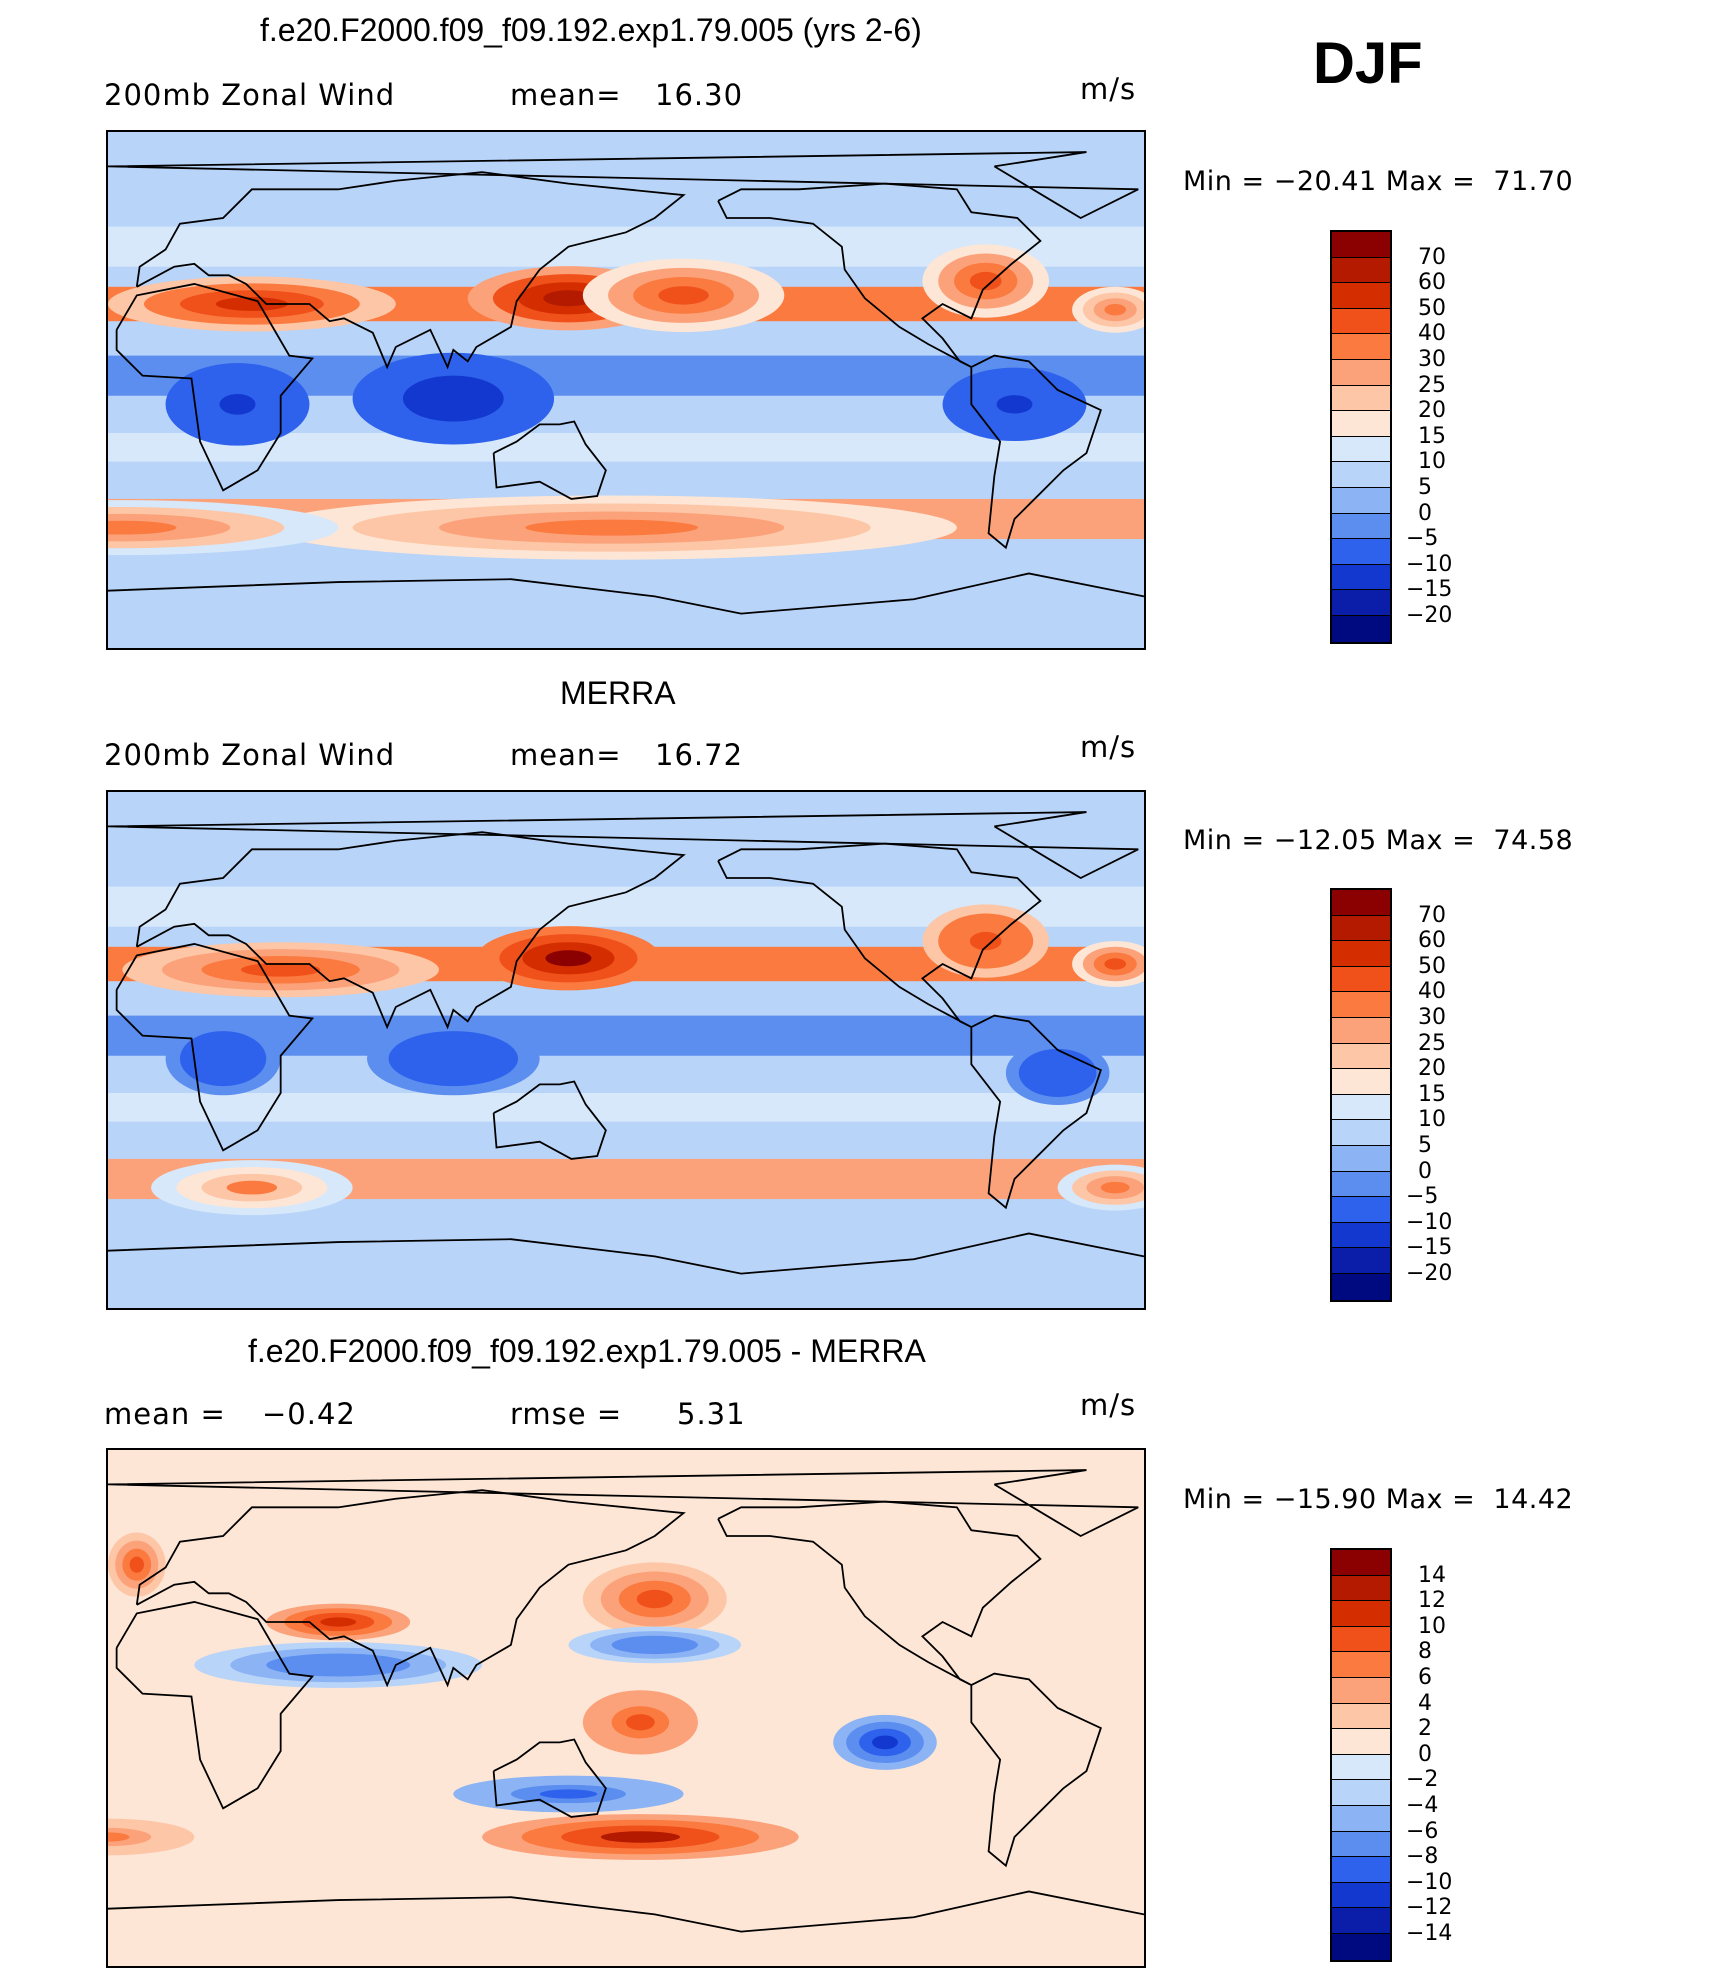 This screenshot has height=1974, width=1710. I want to click on colorbar-tick-label: −8, so click(1422, 1857).